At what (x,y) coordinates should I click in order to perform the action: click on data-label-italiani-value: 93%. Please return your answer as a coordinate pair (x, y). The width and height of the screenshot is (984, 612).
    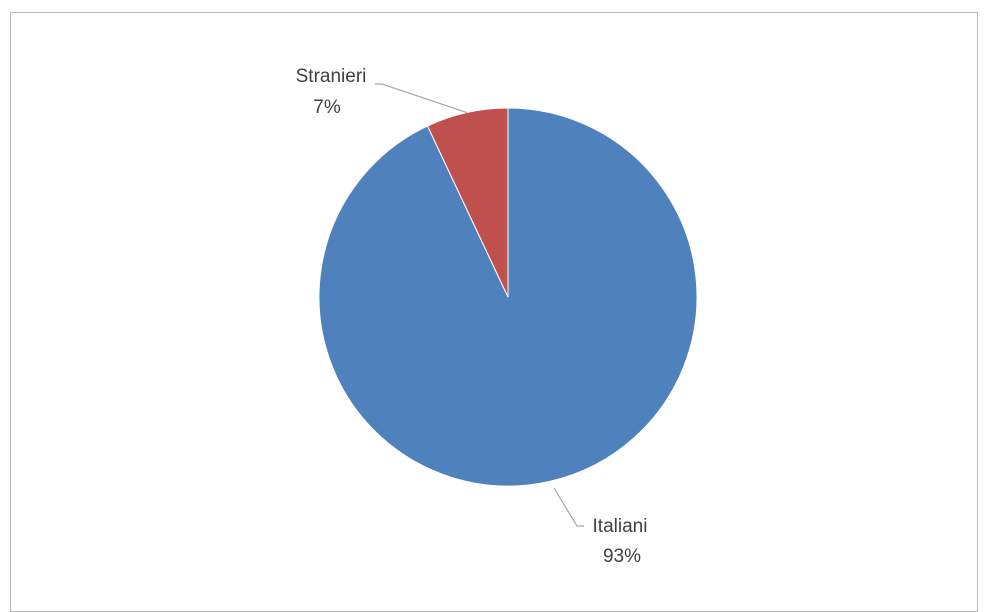
    Looking at the image, I should click on (622, 556).